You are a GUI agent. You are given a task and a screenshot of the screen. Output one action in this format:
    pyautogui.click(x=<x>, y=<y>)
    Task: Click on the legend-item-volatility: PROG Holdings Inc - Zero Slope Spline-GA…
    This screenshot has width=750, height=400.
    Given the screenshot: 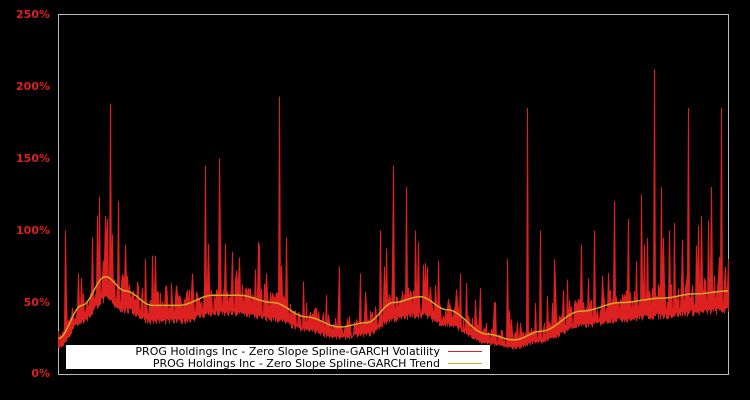 What is the action you would take?
    pyautogui.click(x=308, y=351)
    